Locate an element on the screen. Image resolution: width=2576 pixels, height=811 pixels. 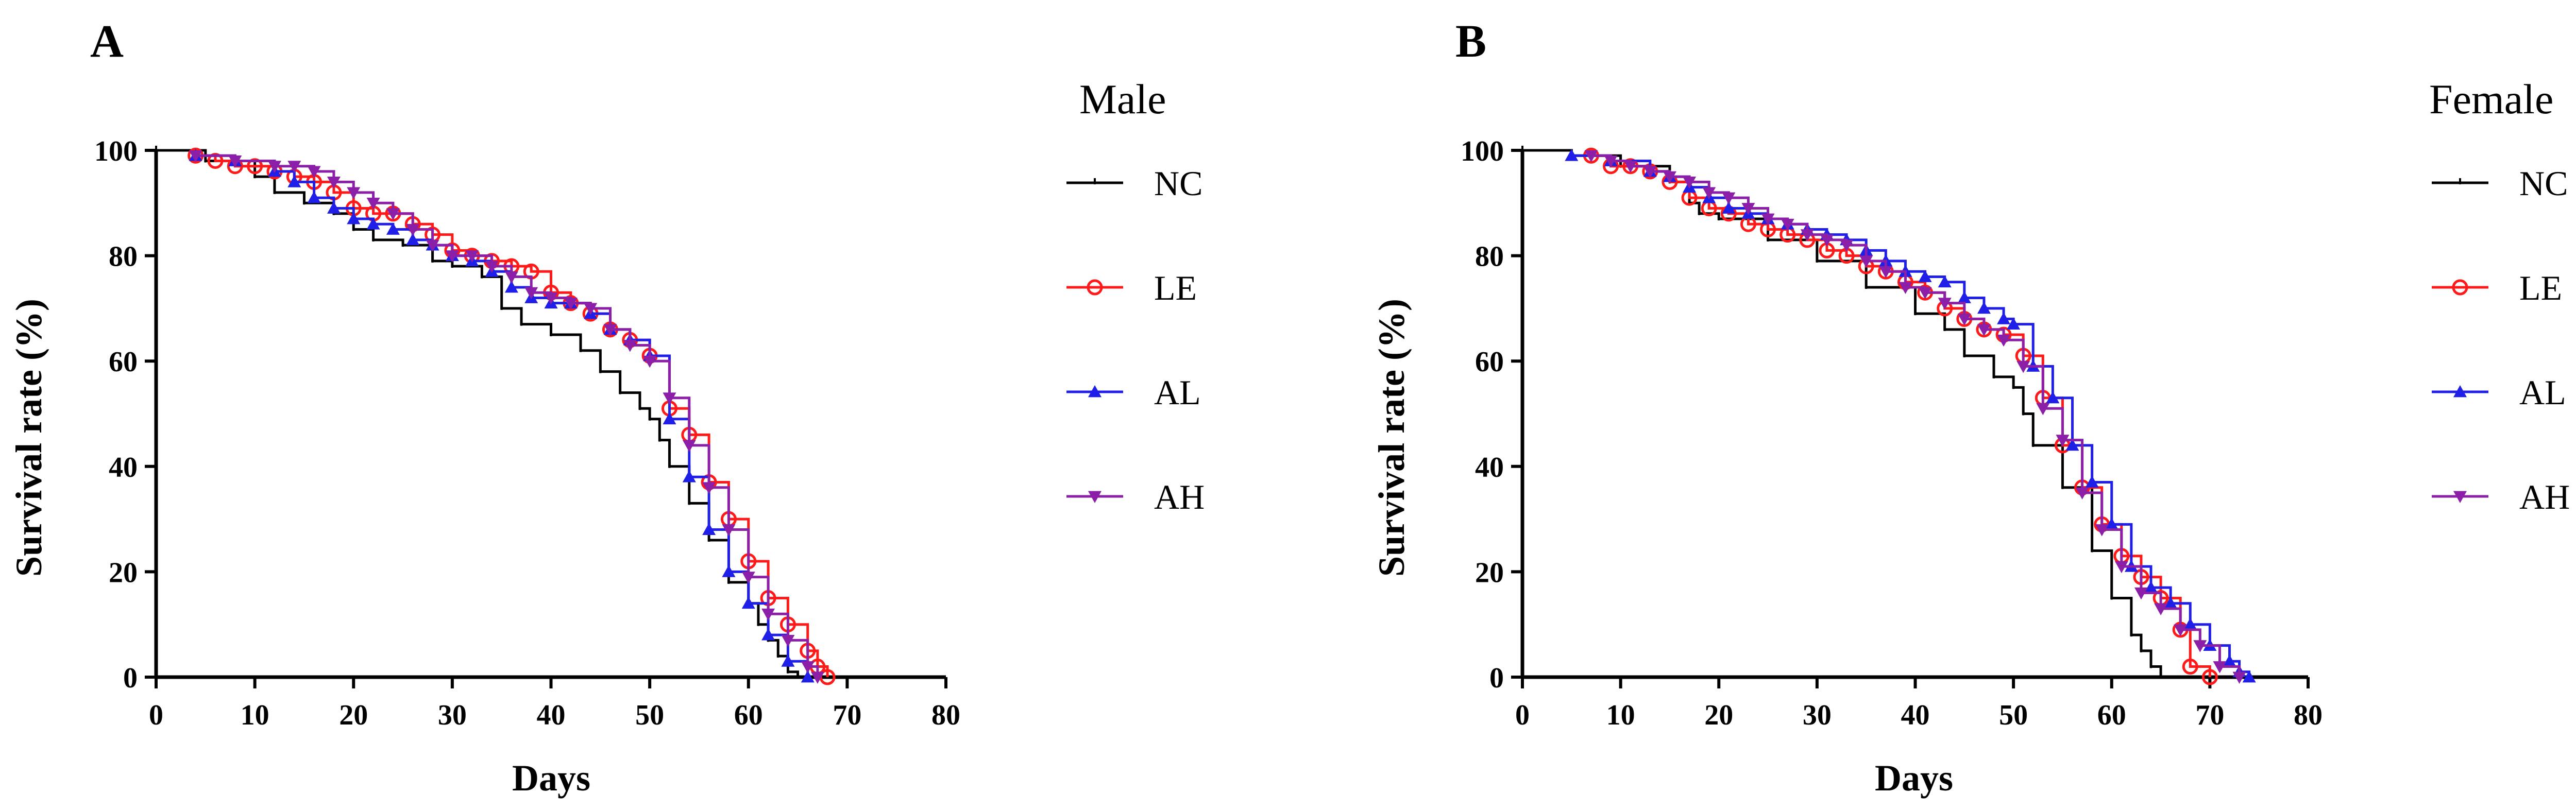
x-tick-label: 80 is located at coordinates (946, 715).